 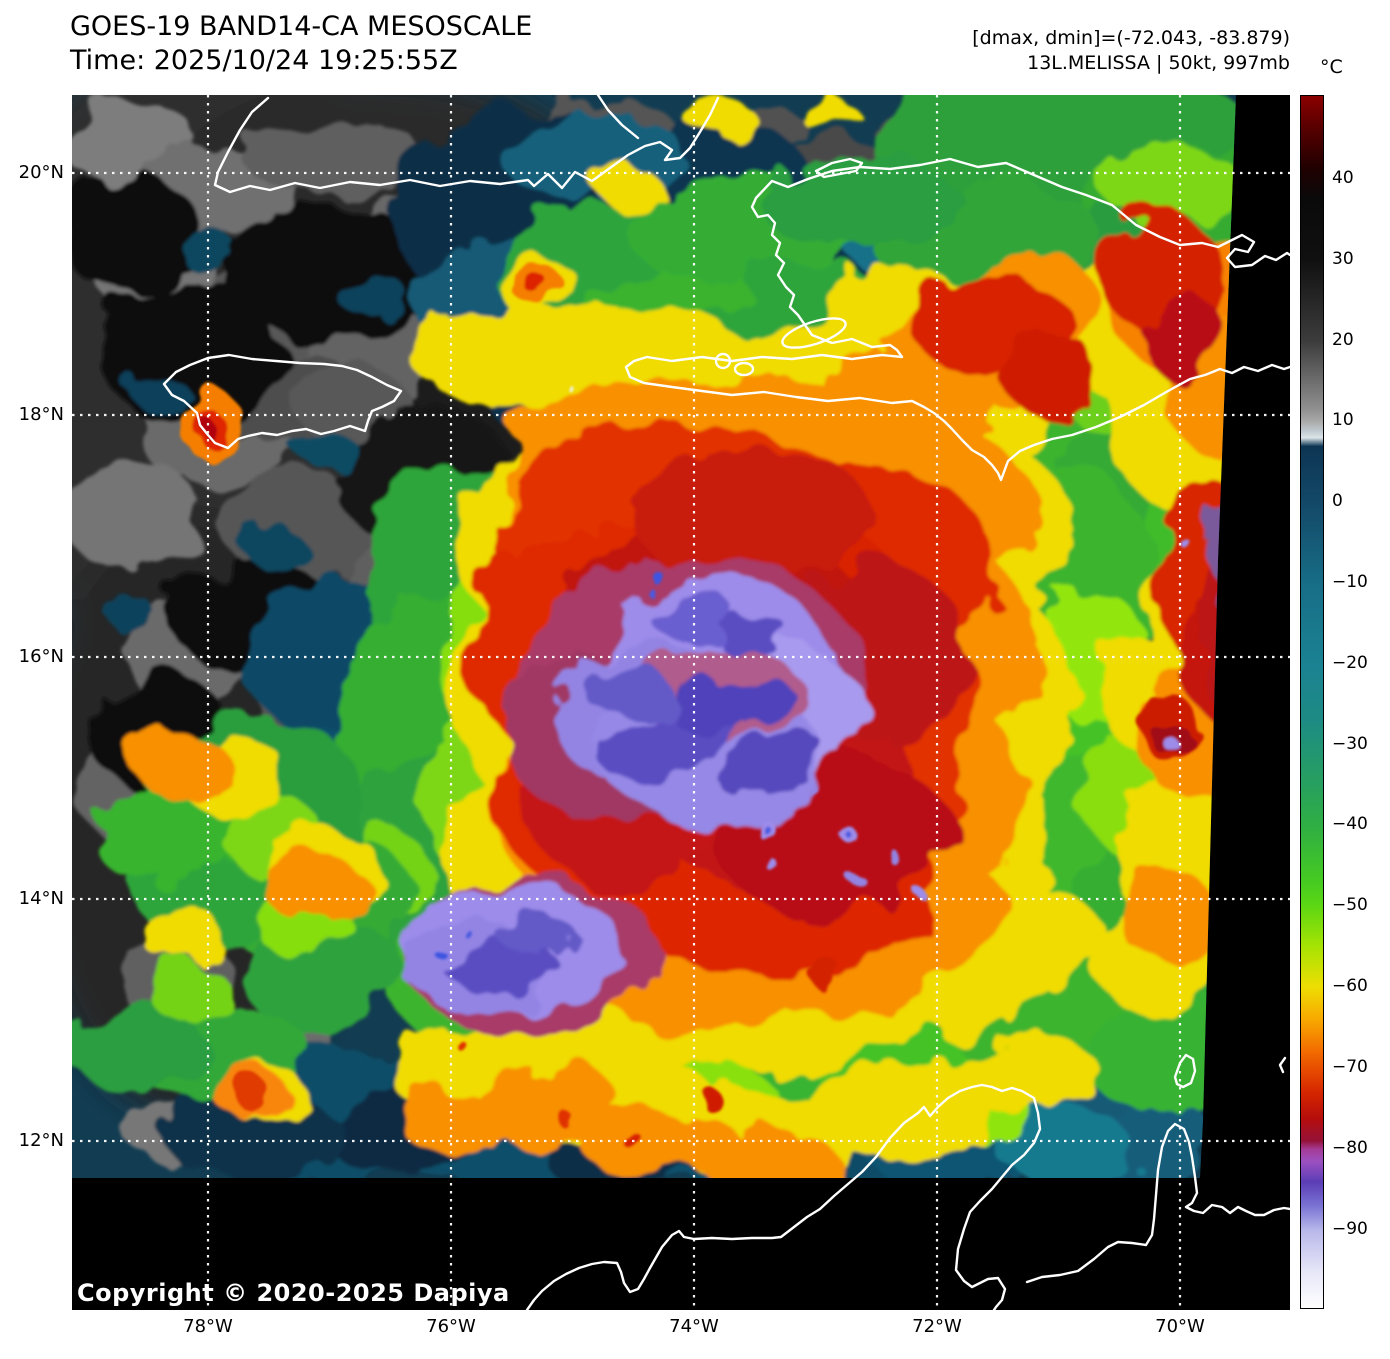 What do you see at coordinates (1343, 259) in the screenshot?
I see `colorbar-tick: 30` at bounding box center [1343, 259].